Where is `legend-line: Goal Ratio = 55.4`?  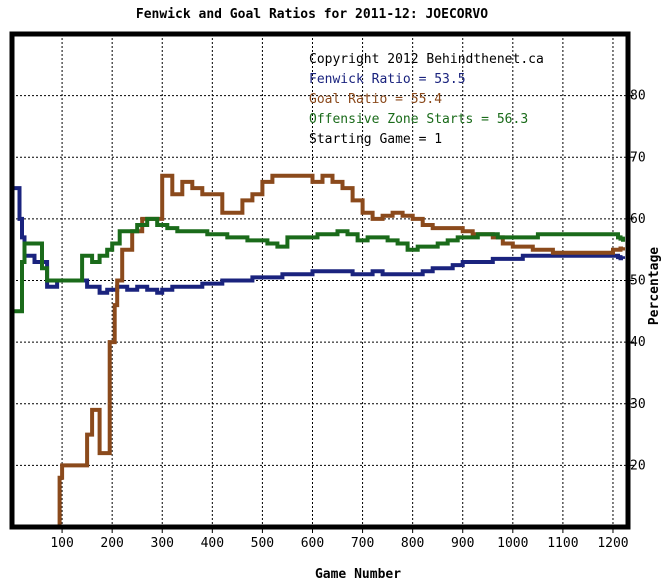 legend-line: Goal Ratio = 55.4 is located at coordinates (375, 99).